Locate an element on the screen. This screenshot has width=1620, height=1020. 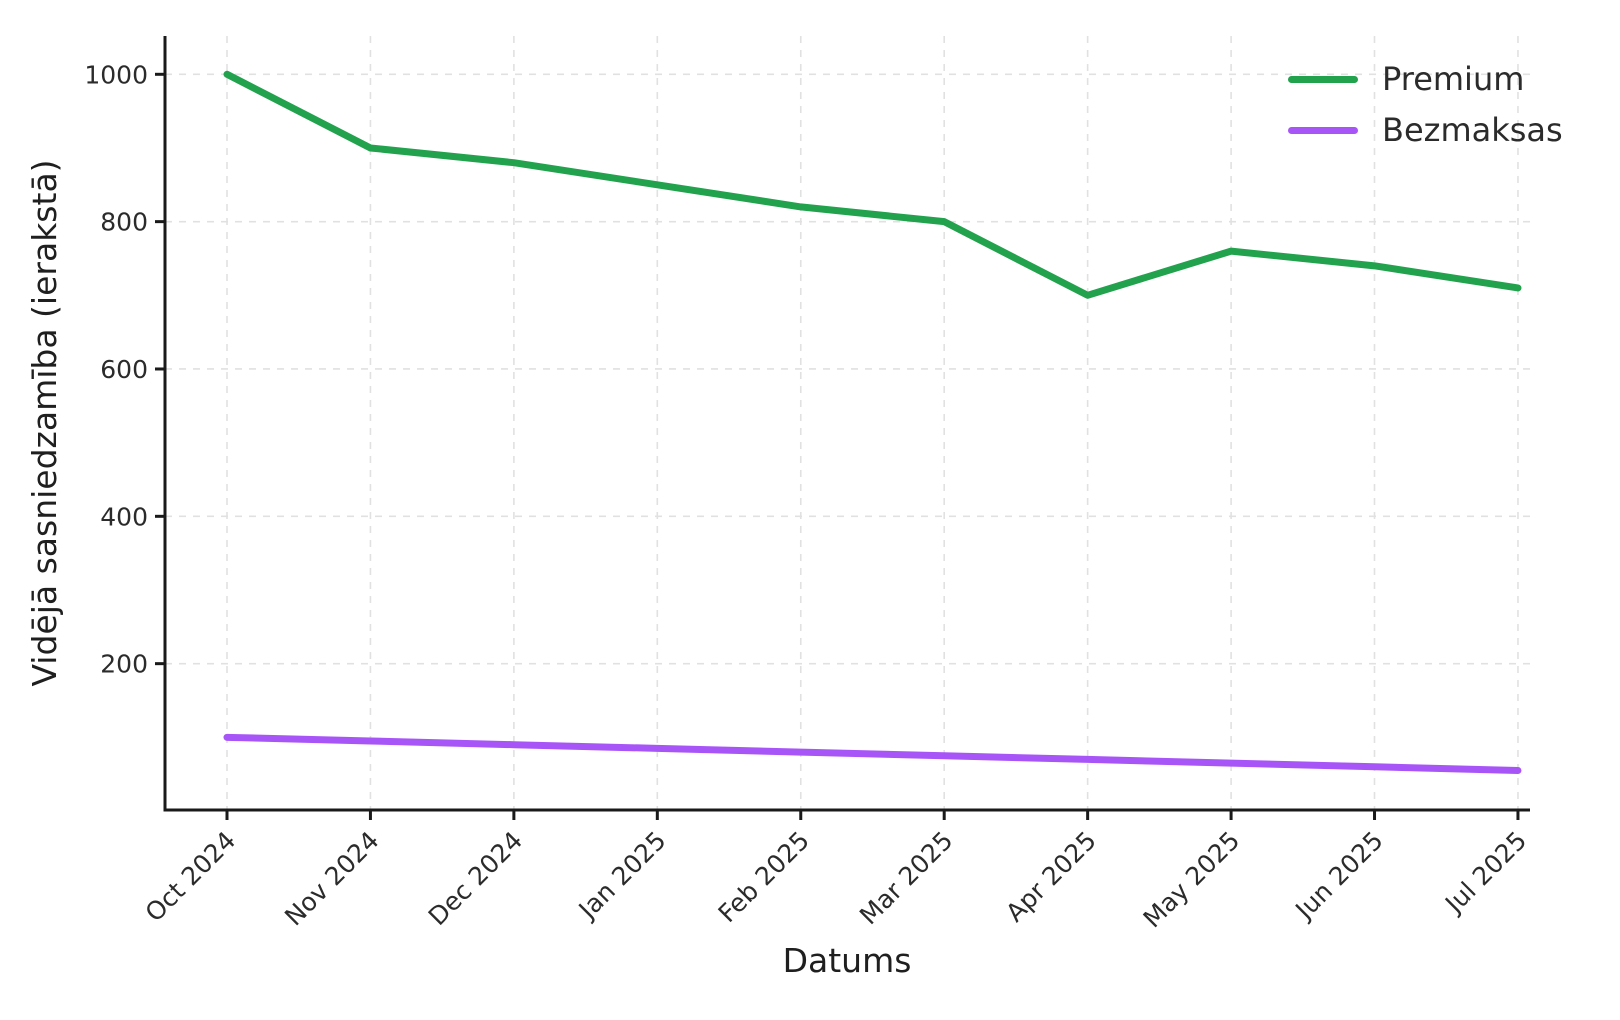
x-axis-label: Datums is located at coordinates (847, 960).